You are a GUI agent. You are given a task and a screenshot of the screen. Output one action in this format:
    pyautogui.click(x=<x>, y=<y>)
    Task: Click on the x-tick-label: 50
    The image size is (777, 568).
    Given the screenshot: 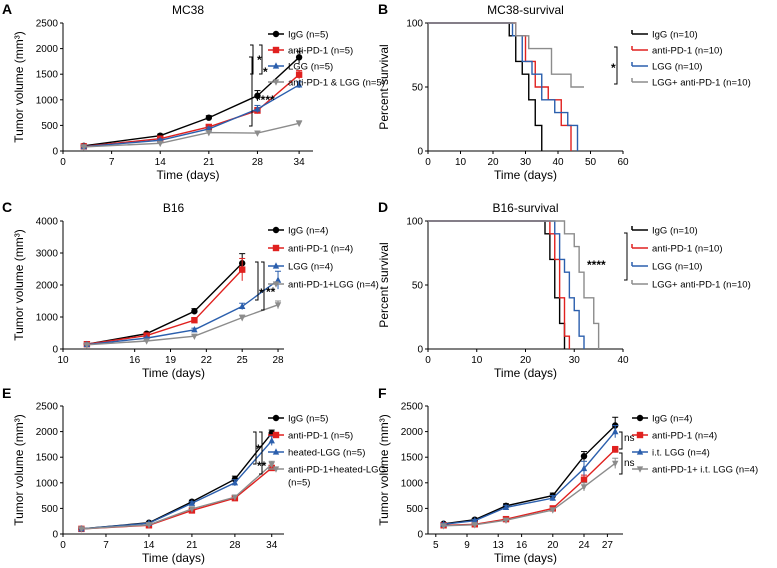 What is the action you would take?
    pyautogui.click(x=591, y=162)
    